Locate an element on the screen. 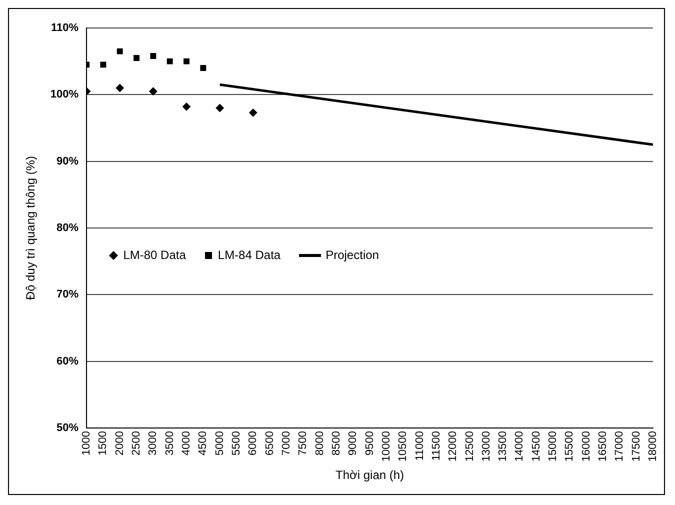  x-tick-label: 7500 is located at coordinates (303, 443).